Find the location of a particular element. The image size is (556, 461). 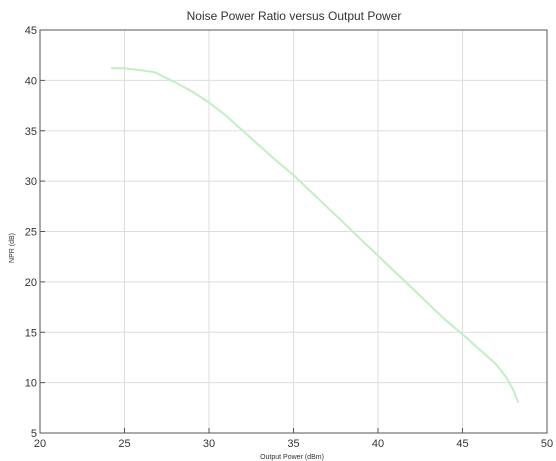

x-tick-label: 25 is located at coordinates (124, 444).